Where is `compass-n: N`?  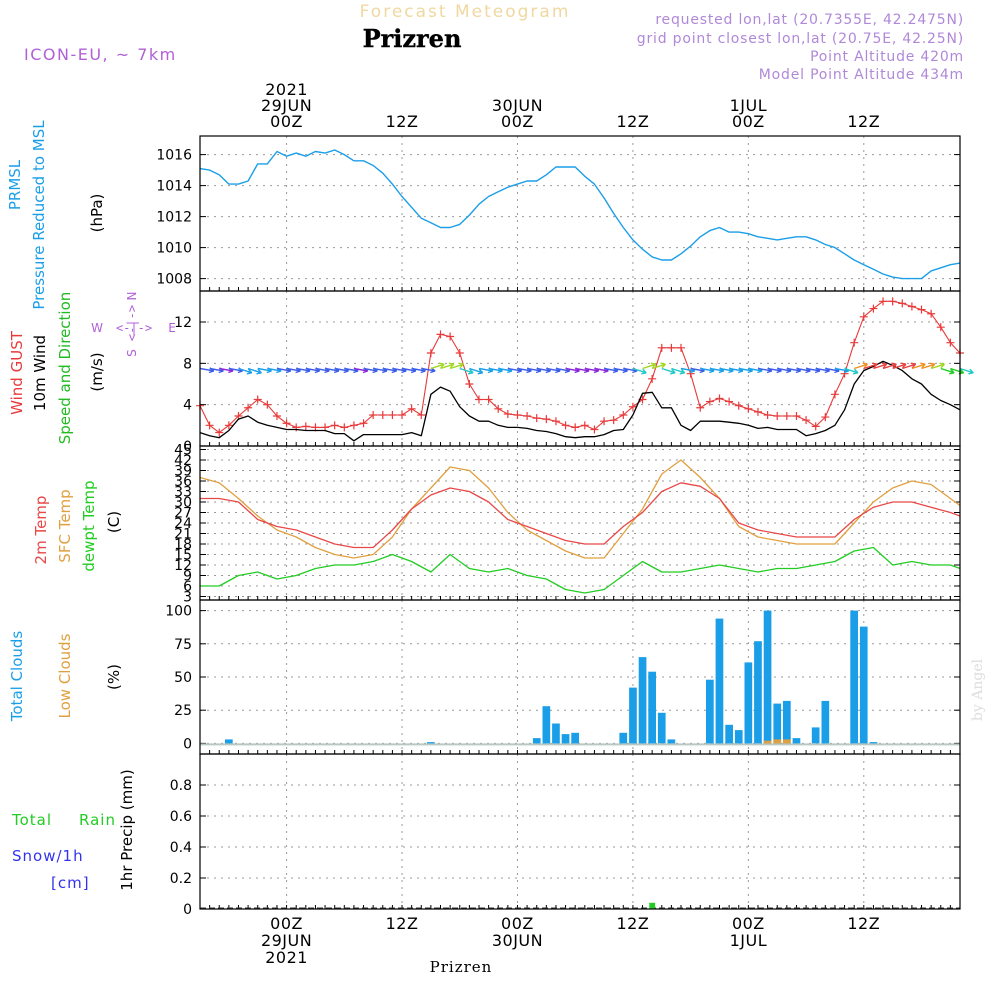 compass-n: N is located at coordinates (132, 296).